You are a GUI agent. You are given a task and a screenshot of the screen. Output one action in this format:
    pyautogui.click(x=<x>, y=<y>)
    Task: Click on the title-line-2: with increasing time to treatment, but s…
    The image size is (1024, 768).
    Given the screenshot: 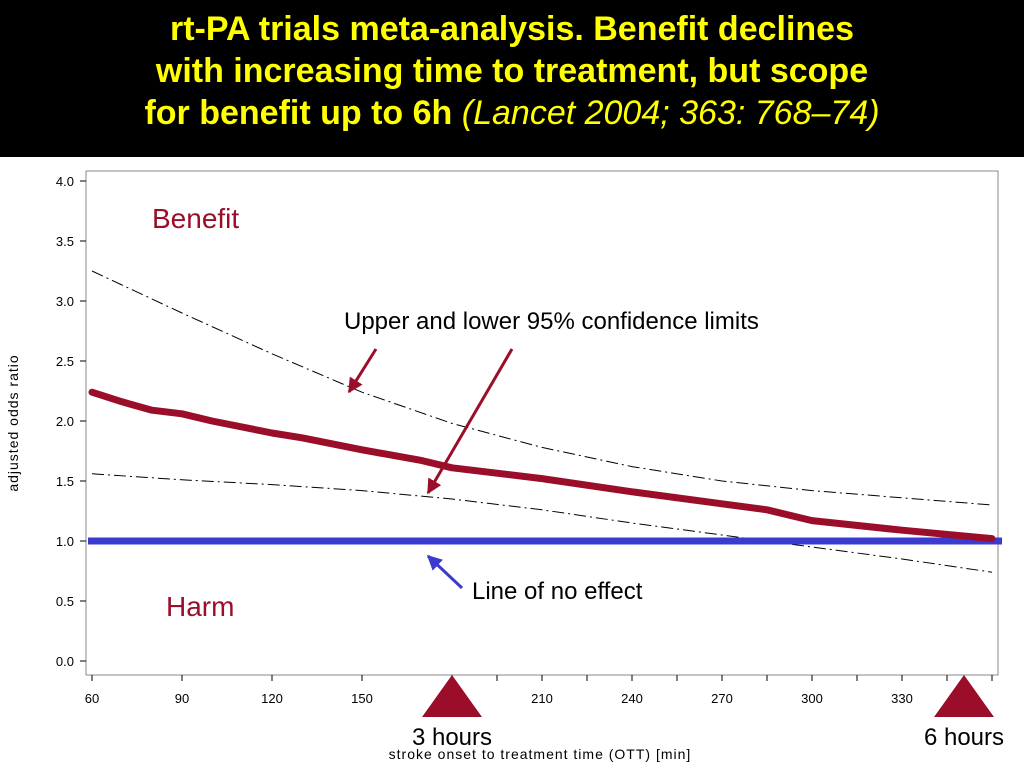 What is the action you would take?
    pyautogui.click(x=512, y=71)
    